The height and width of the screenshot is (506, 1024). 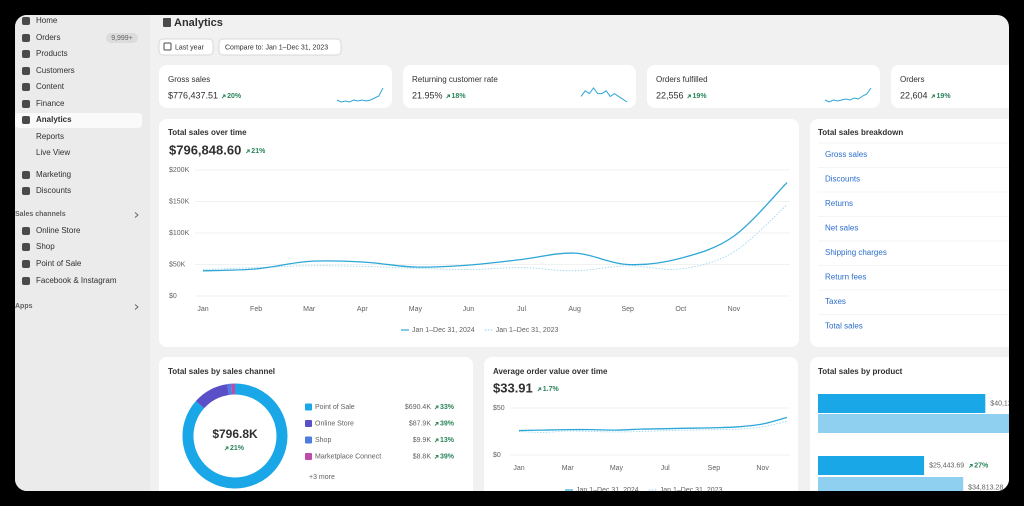 I want to click on date-button-label: Last year, so click(x=189, y=47).